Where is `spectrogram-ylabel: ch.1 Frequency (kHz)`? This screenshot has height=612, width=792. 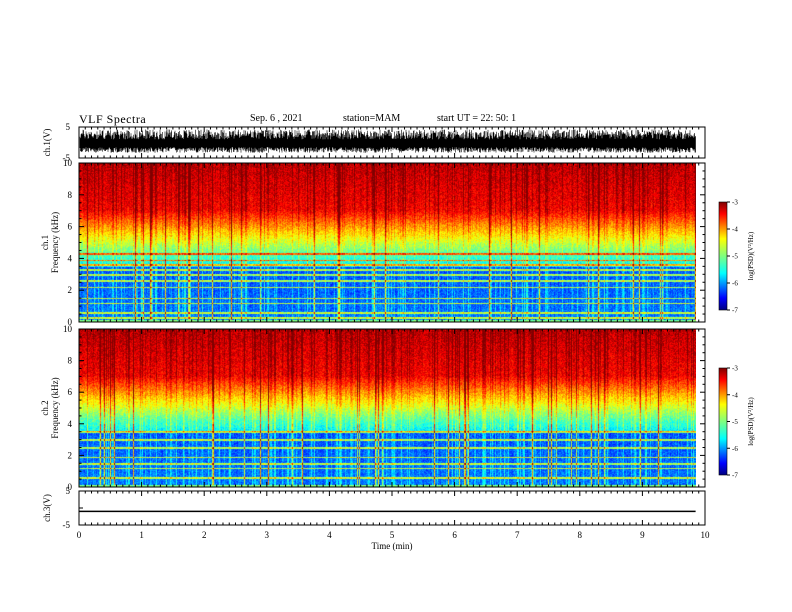
spectrogram-ylabel: ch.1 Frequency (kHz) is located at coordinates (50, 242).